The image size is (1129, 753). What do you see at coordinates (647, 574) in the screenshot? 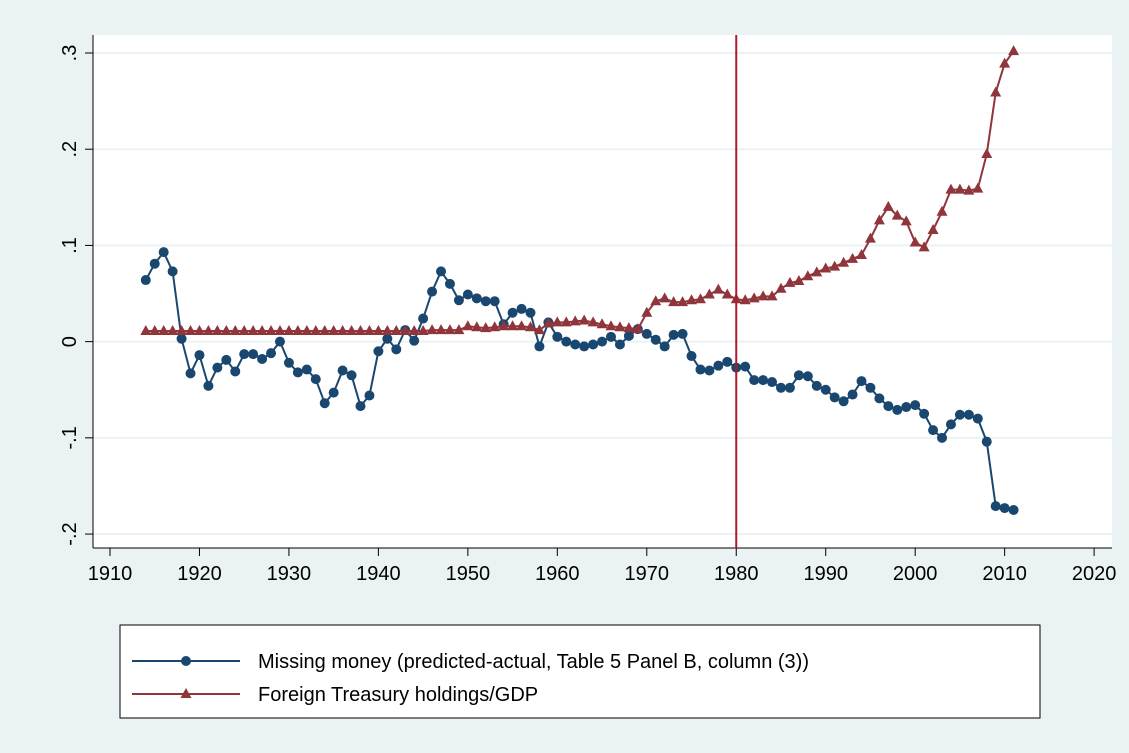
I see `x-tick-label: 1970` at bounding box center [647, 574].